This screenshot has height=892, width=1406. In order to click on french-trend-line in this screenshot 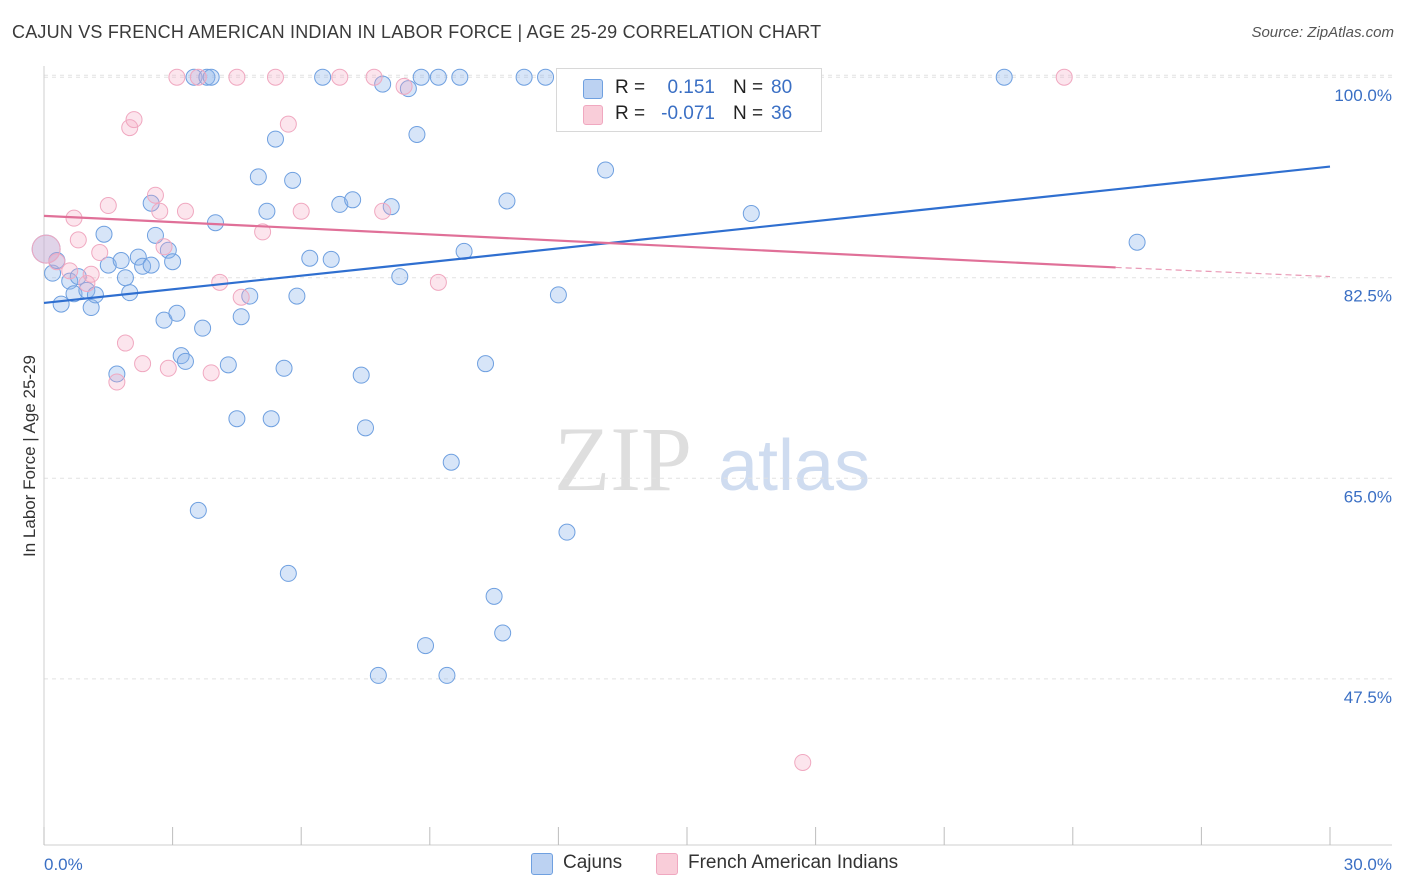, I will do `click(579, 241)`.